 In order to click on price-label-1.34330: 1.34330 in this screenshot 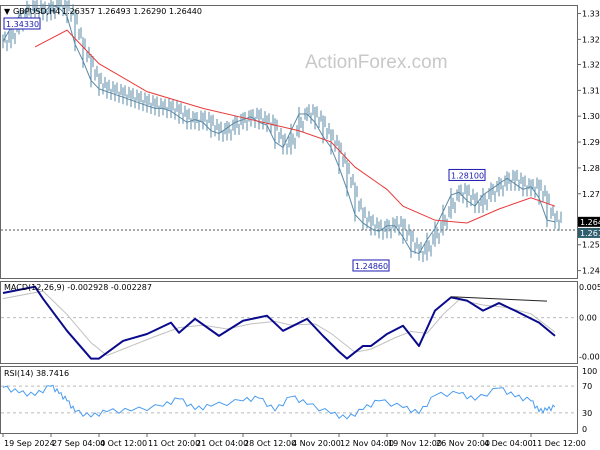, I will do `click(22, 23)`.